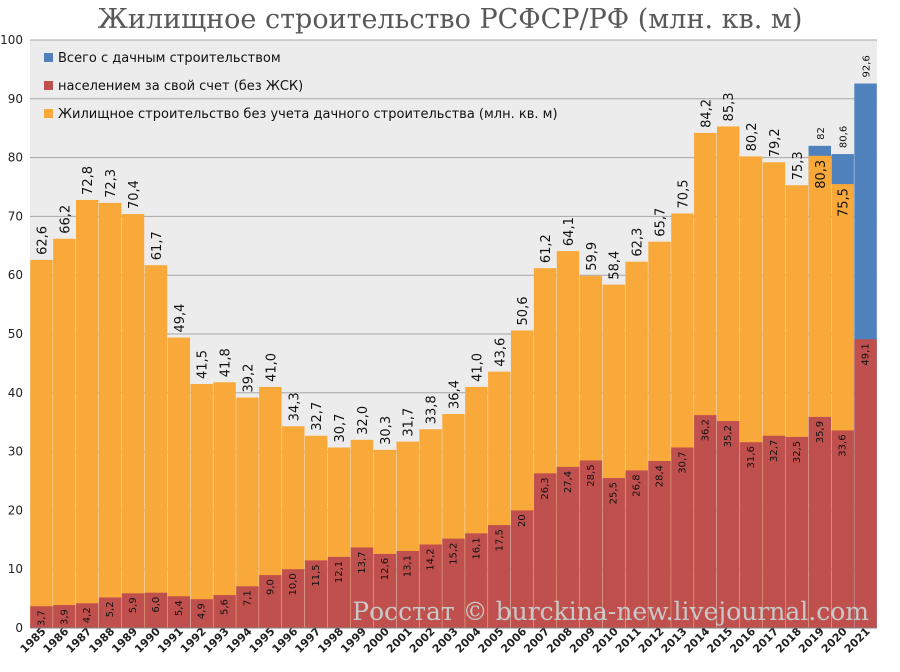 The width and height of the screenshot is (900, 672). Describe the element at coordinates (226, 362) in the screenshot. I see `data-label-housing: 41,8` at that location.